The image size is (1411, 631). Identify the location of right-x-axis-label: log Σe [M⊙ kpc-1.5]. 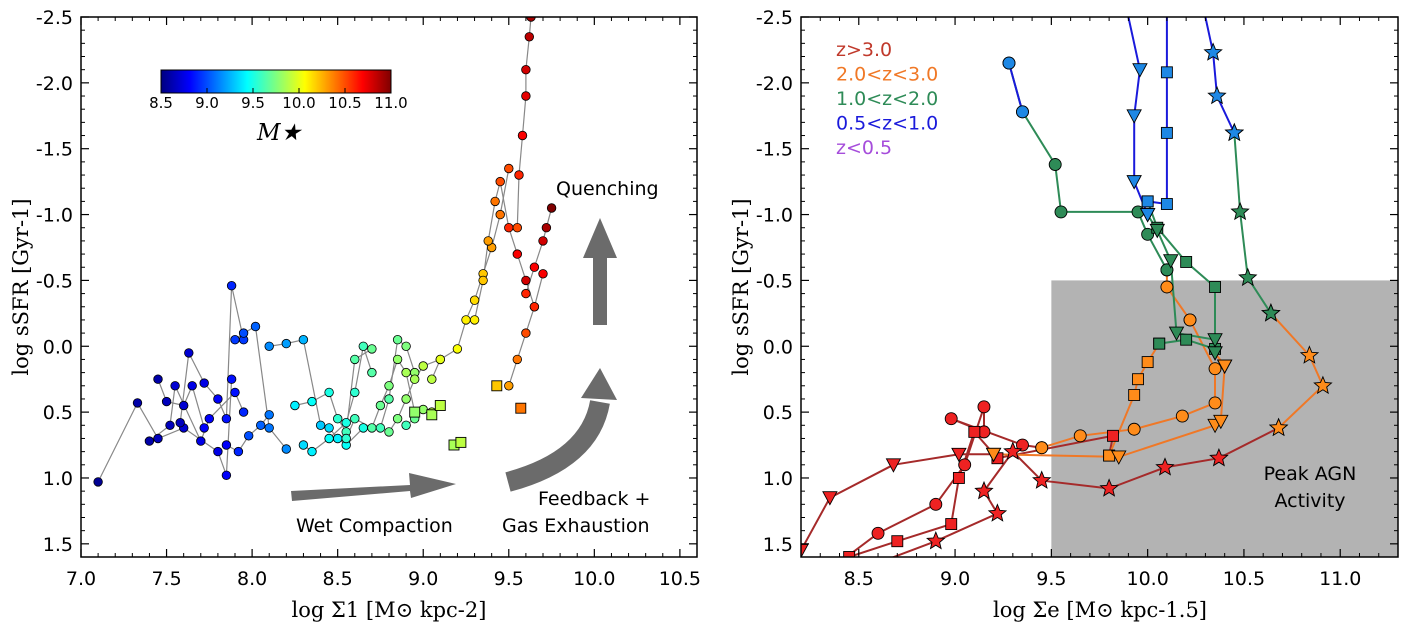
(1100, 610).